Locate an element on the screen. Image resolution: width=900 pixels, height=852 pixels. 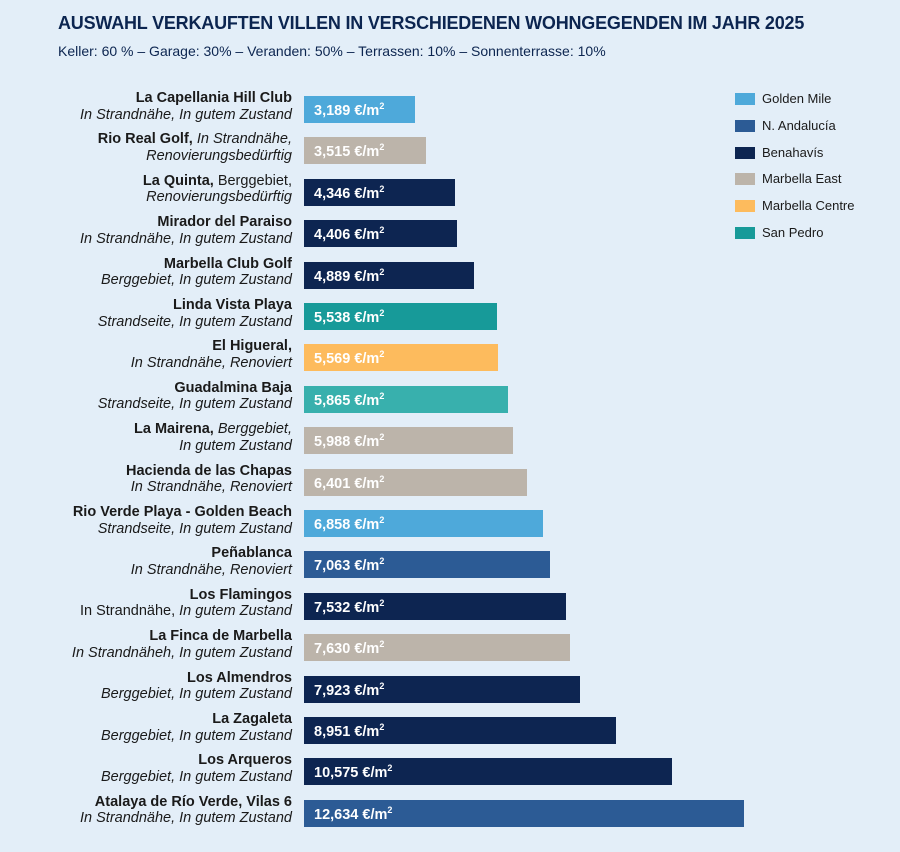
legend-label: Marbella Centre is located at coordinates (808, 206).